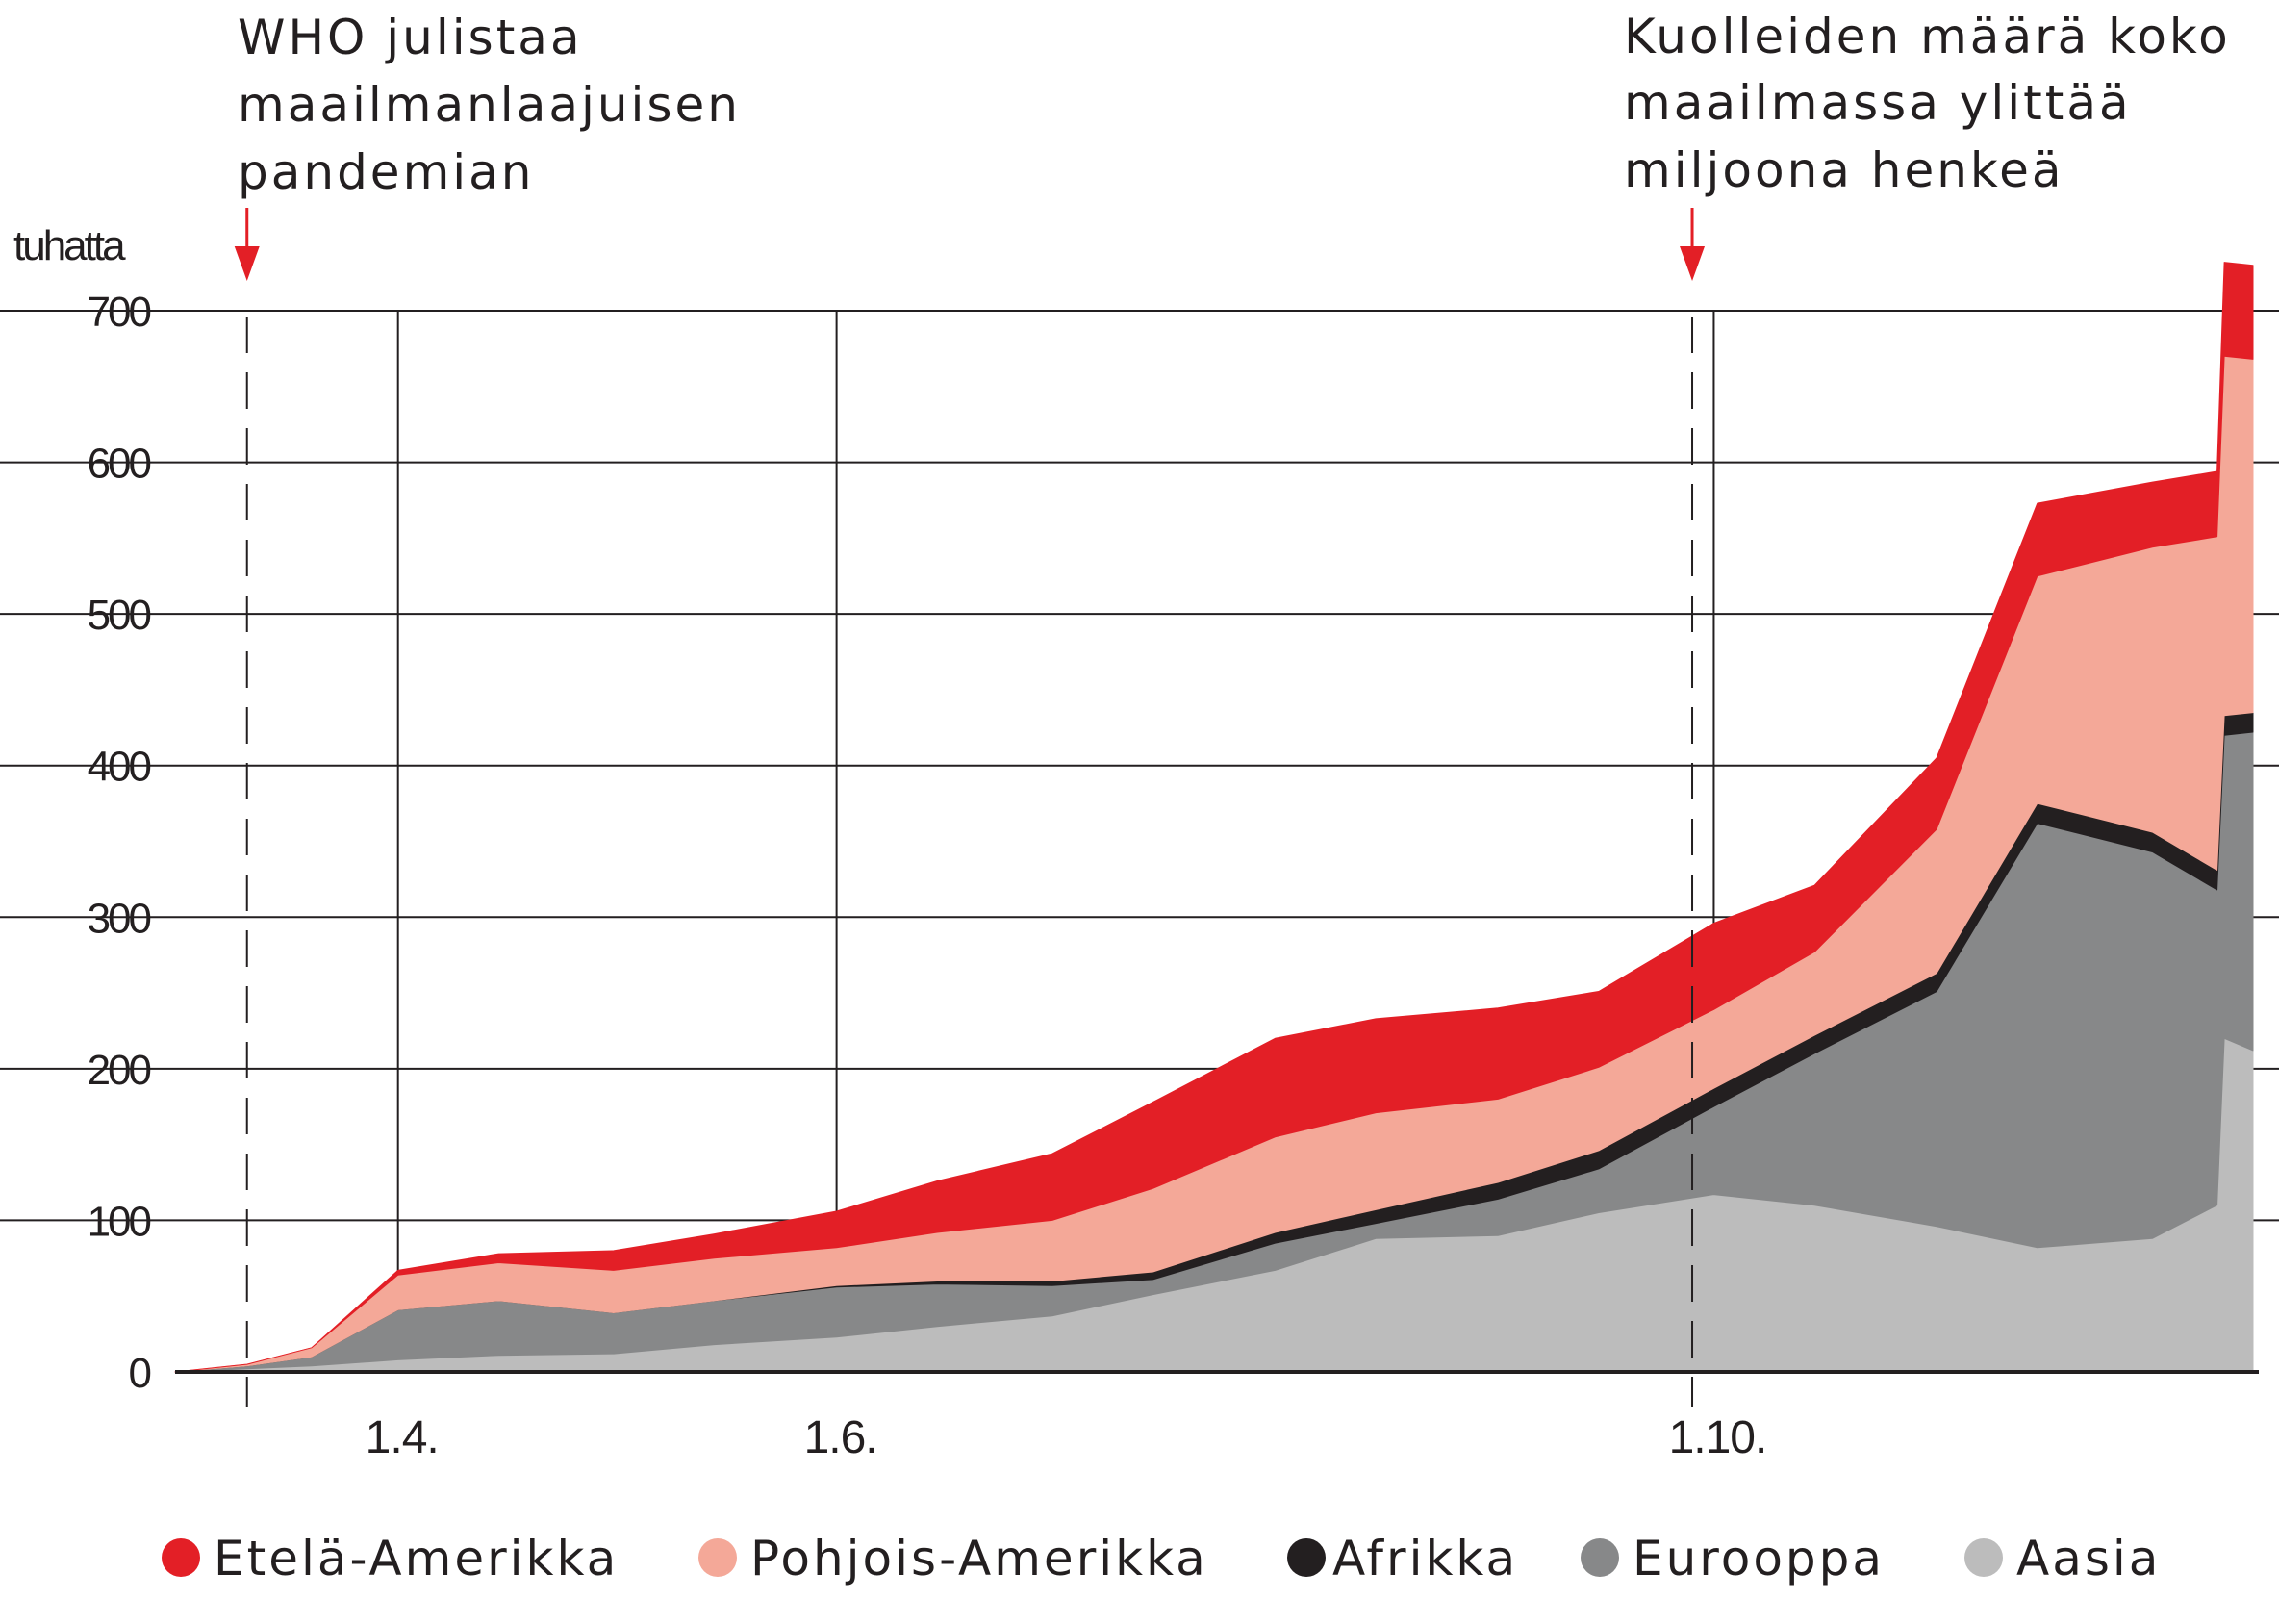 This screenshot has width=2279, height=1624. I want to click on legend-swatch-pohjois-amerikka, so click(717, 1557).